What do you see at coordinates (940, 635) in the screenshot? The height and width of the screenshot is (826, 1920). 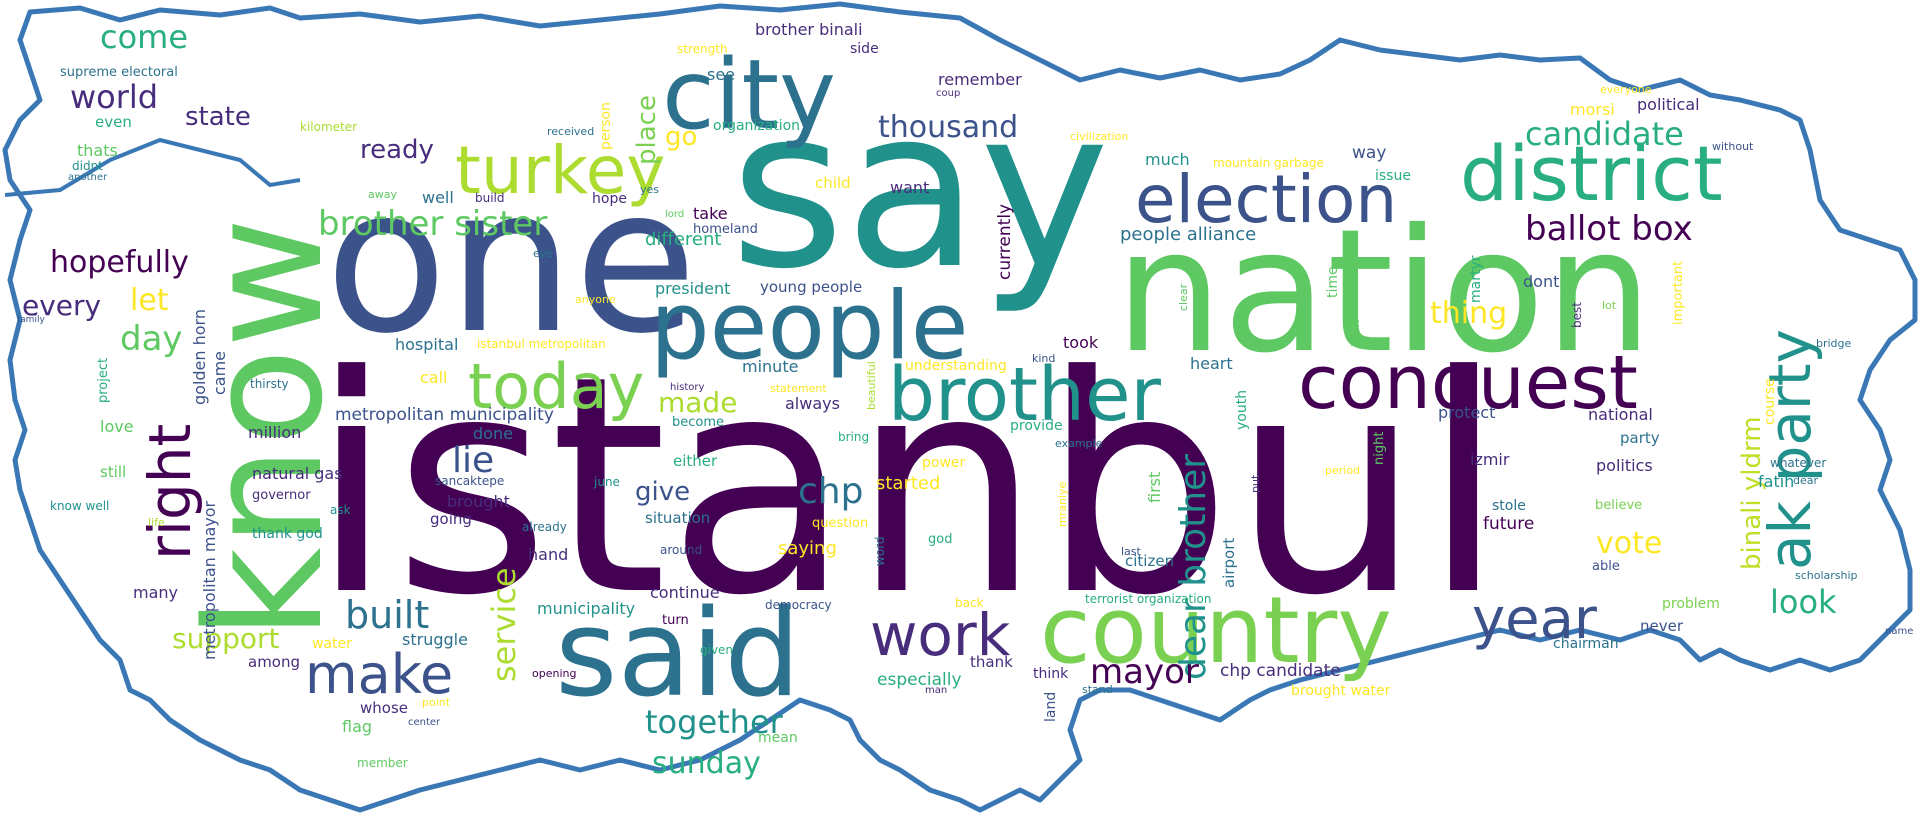 I see `word-work: work` at bounding box center [940, 635].